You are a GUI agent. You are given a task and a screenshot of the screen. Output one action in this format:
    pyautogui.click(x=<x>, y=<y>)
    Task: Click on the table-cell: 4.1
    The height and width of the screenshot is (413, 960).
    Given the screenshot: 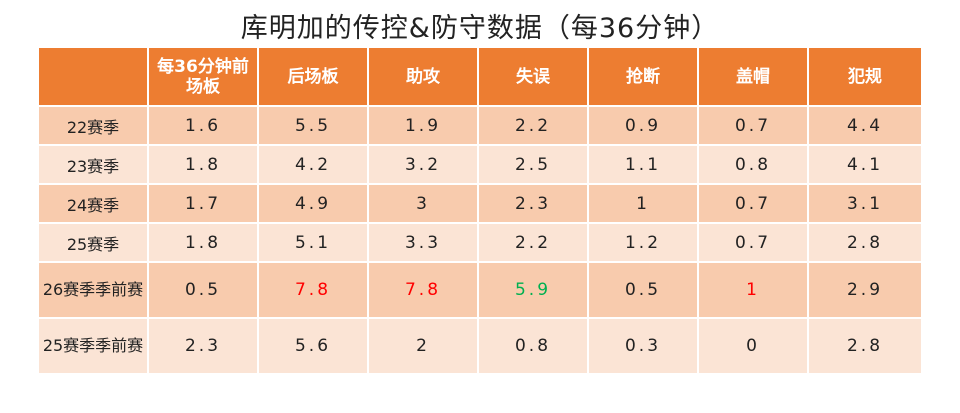 What is the action you would take?
    pyautogui.click(x=865, y=163)
    